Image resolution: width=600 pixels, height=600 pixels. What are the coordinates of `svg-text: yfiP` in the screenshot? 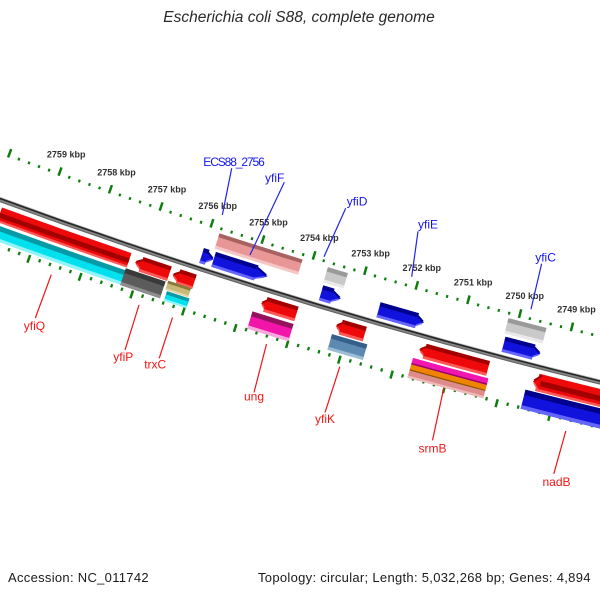 It's located at (123, 357).